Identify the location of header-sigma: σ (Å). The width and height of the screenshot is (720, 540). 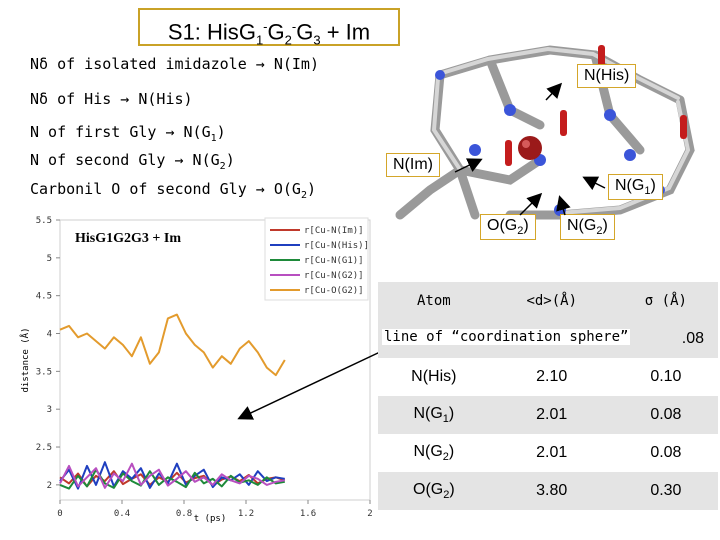
(665, 301).